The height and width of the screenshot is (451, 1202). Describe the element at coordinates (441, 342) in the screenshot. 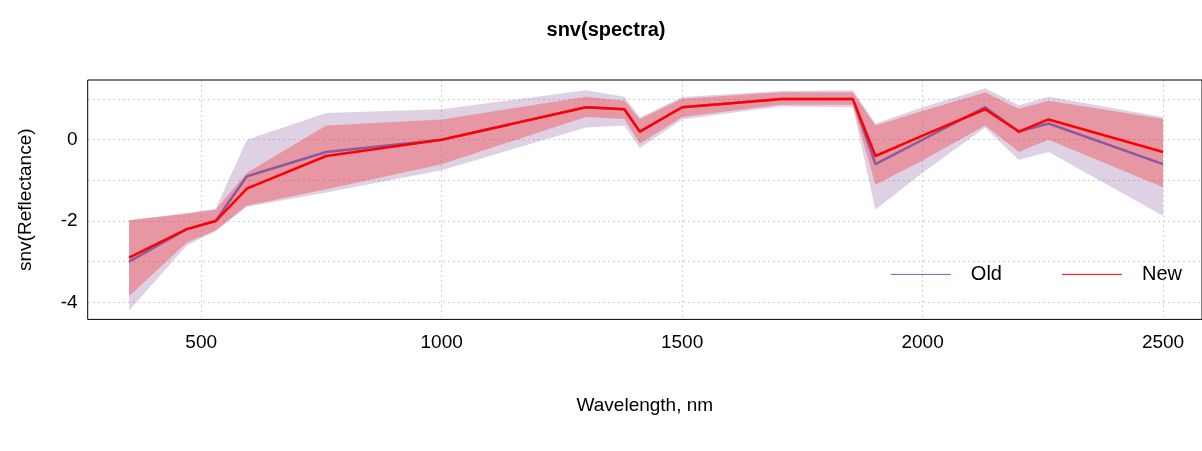

I see `x-tick-label: 1000` at that location.